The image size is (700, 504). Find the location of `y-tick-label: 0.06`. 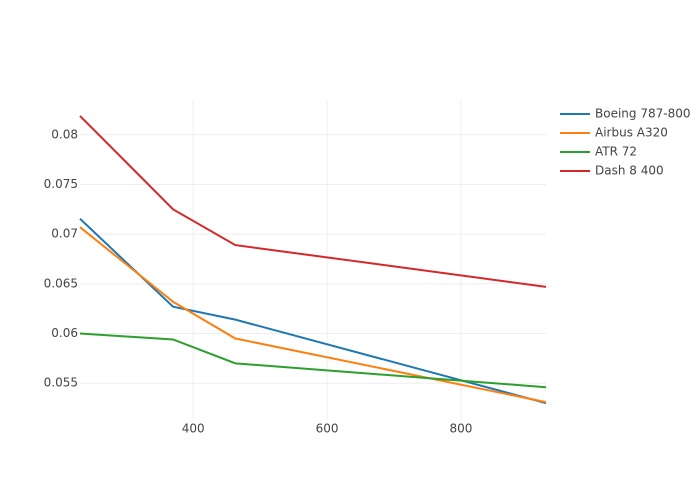

y-tick-label: 0.06 is located at coordinates (64, 333).